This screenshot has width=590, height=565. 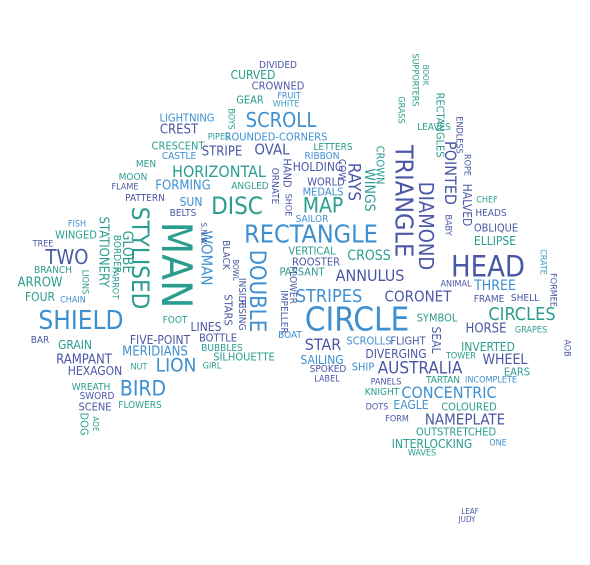 I want to click on word-label: LABEL, so click(x=327, y=379).